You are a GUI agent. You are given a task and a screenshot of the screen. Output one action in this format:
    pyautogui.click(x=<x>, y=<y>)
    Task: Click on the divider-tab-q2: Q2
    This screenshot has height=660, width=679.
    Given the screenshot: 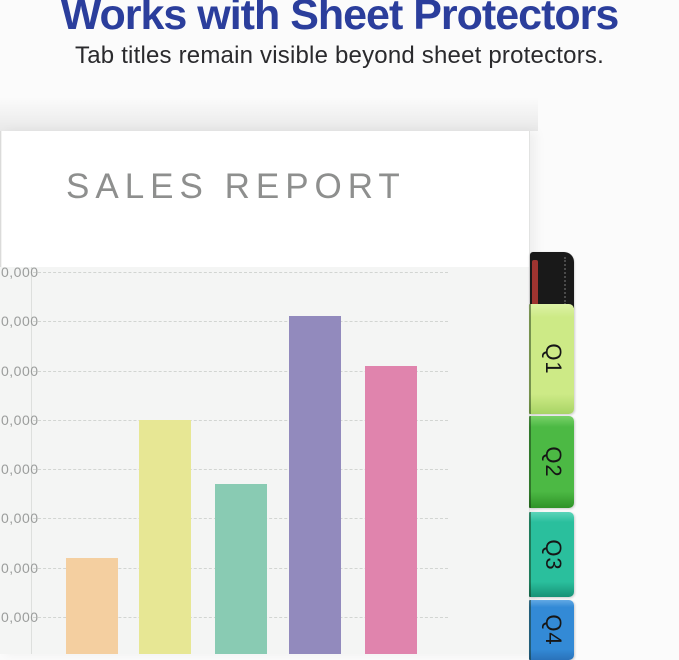 What is the action you would take?
    pyautogui.click(x=551, y=462)
    